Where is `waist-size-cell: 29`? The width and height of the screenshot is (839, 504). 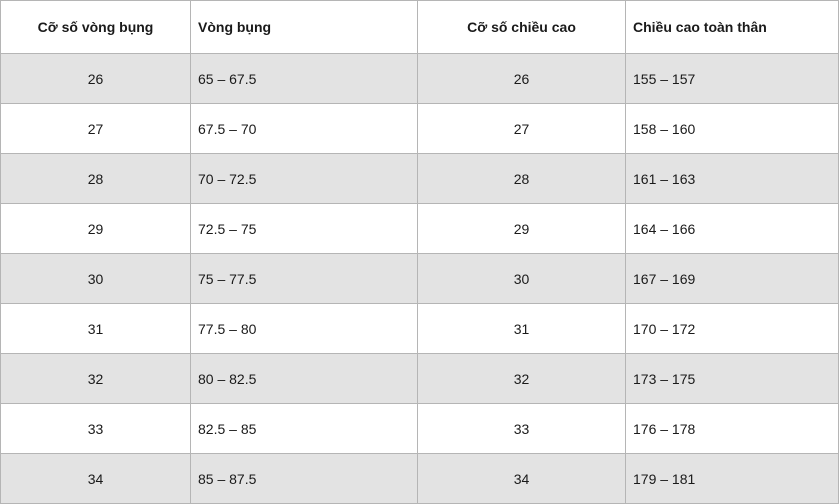
waist-size-cell: 29 is located at coordinates (95, 228).